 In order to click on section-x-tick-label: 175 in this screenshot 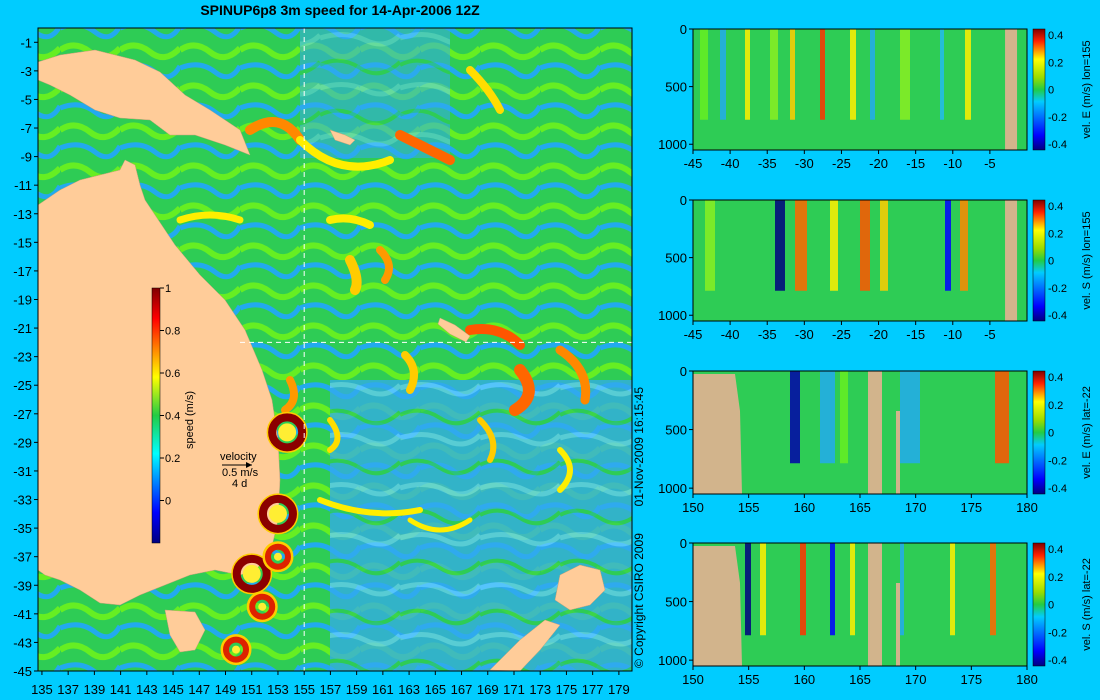, I will do `click(971, 507)`.